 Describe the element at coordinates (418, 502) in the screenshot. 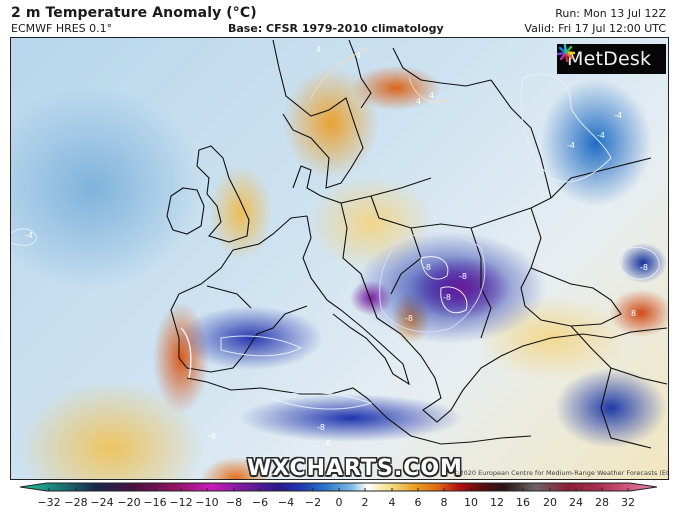

I see `colorbar-tick-label: 6` at that location.